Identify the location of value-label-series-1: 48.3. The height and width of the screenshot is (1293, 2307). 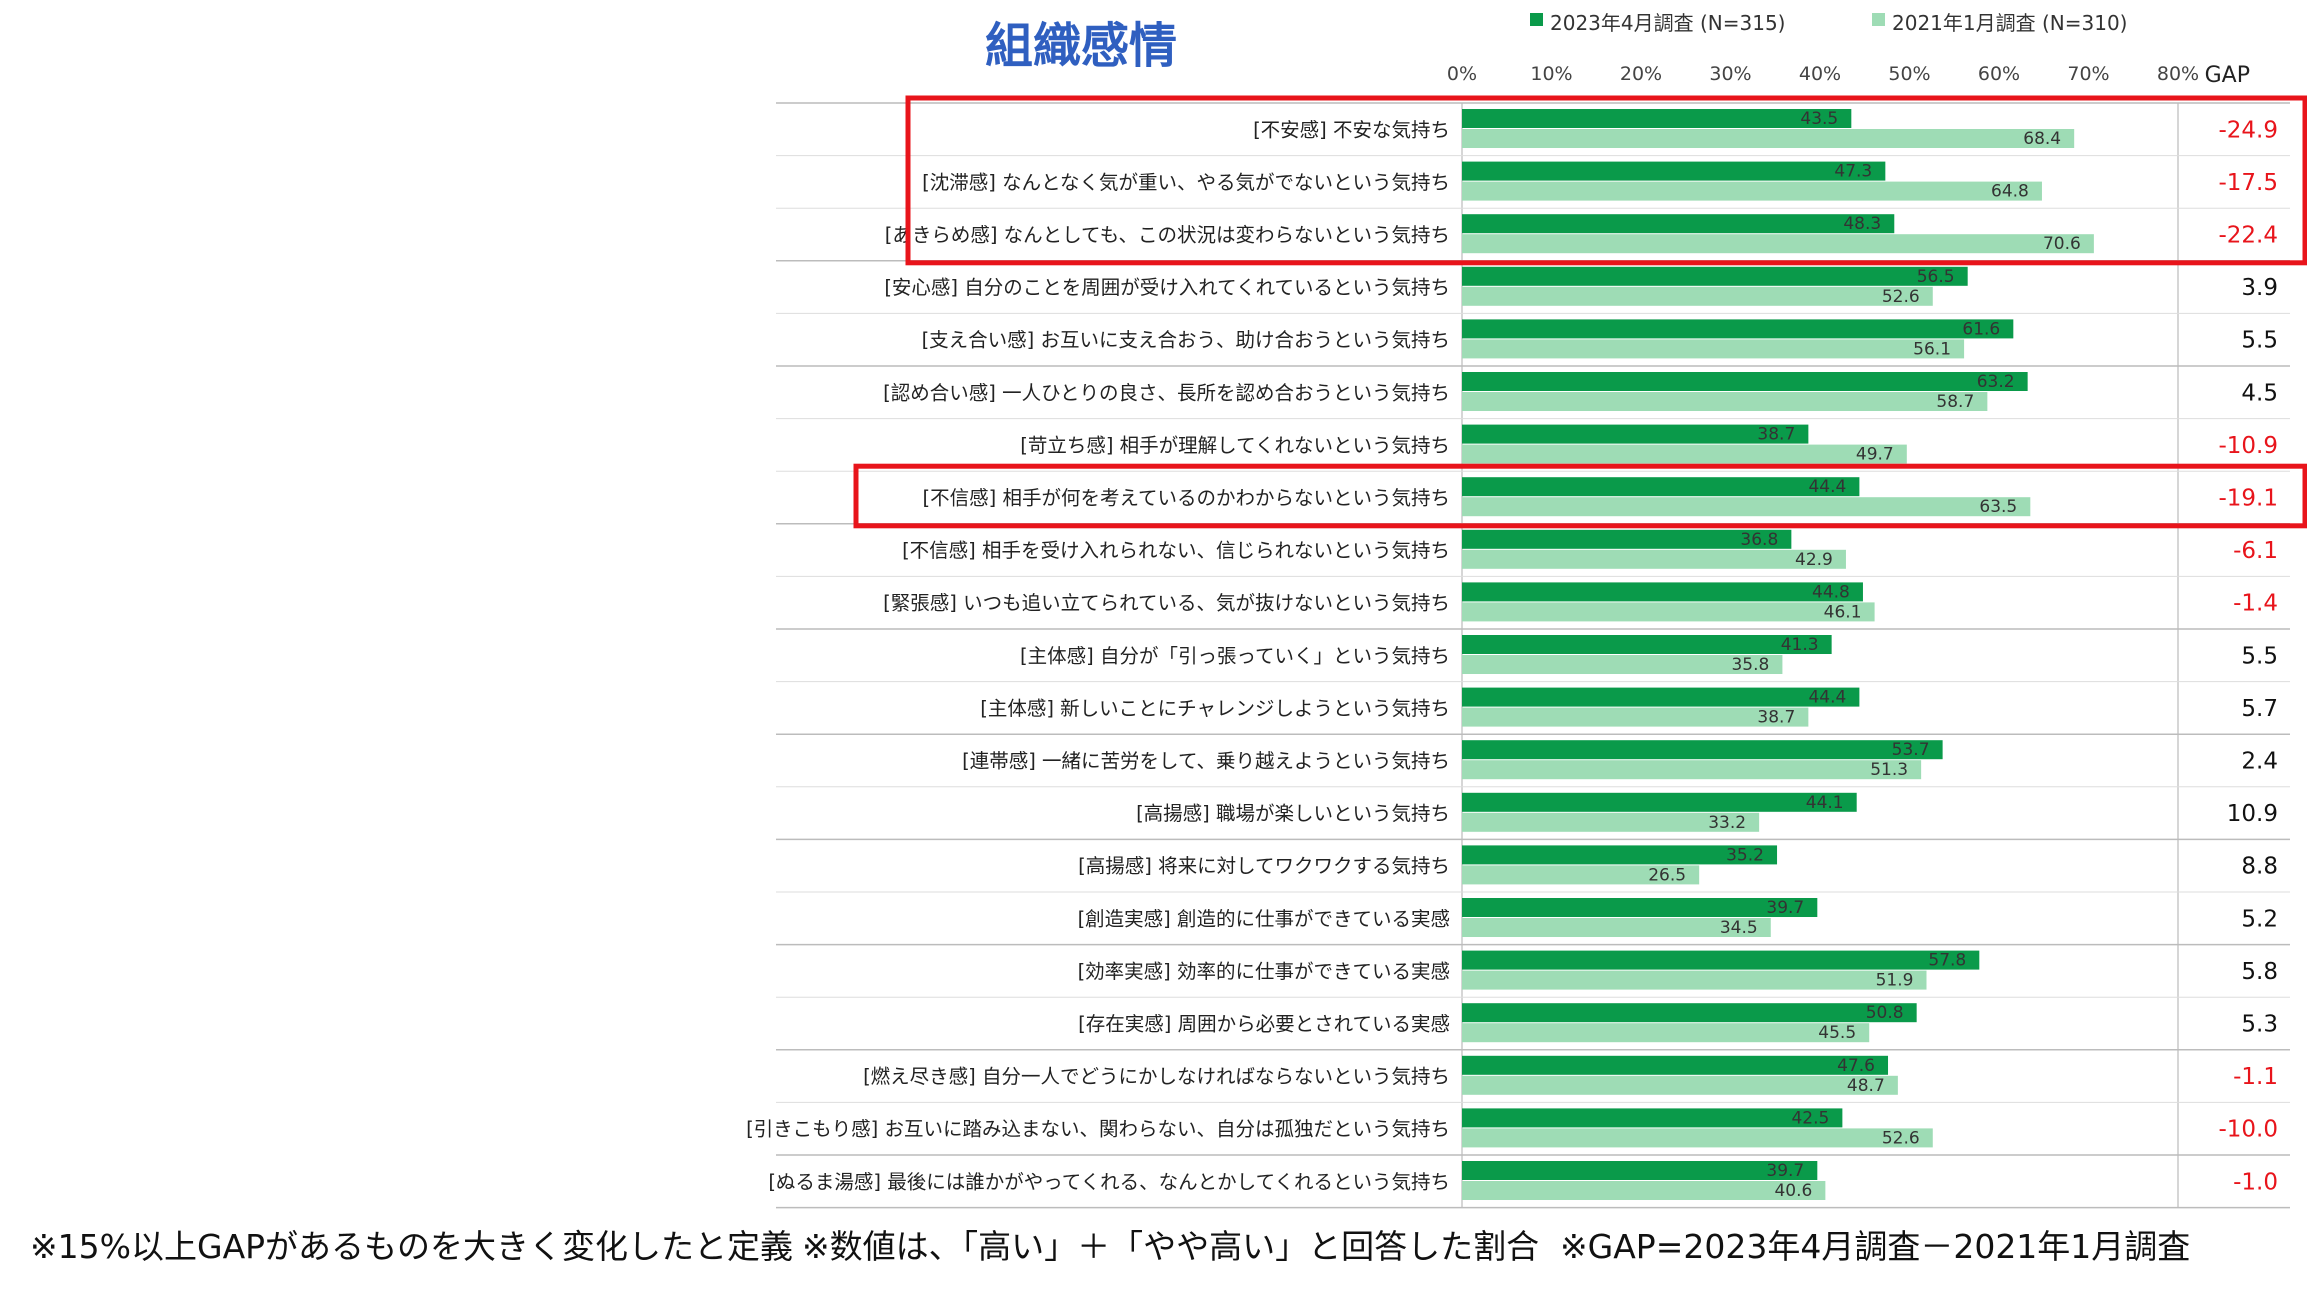
(1862, 224).